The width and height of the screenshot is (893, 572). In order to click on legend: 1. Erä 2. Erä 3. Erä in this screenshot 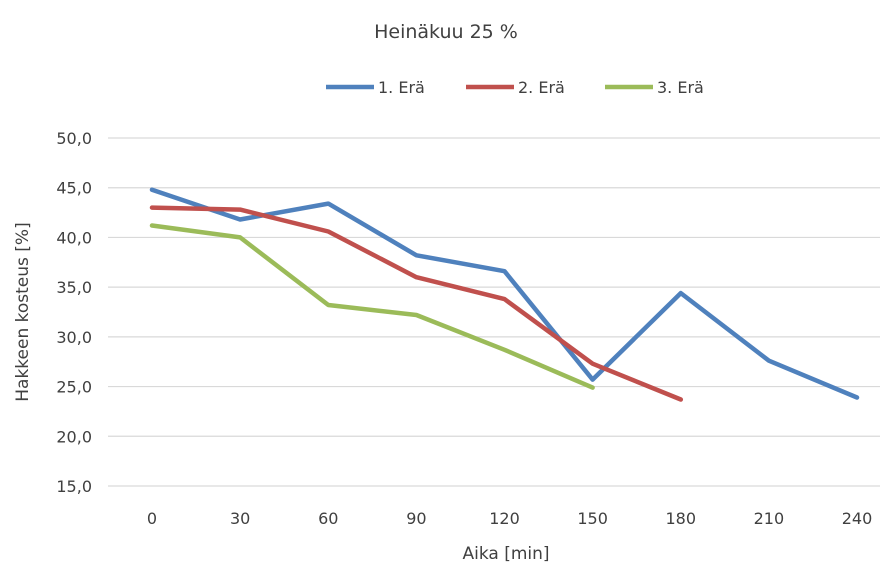, I will do `click(515, 87)`.